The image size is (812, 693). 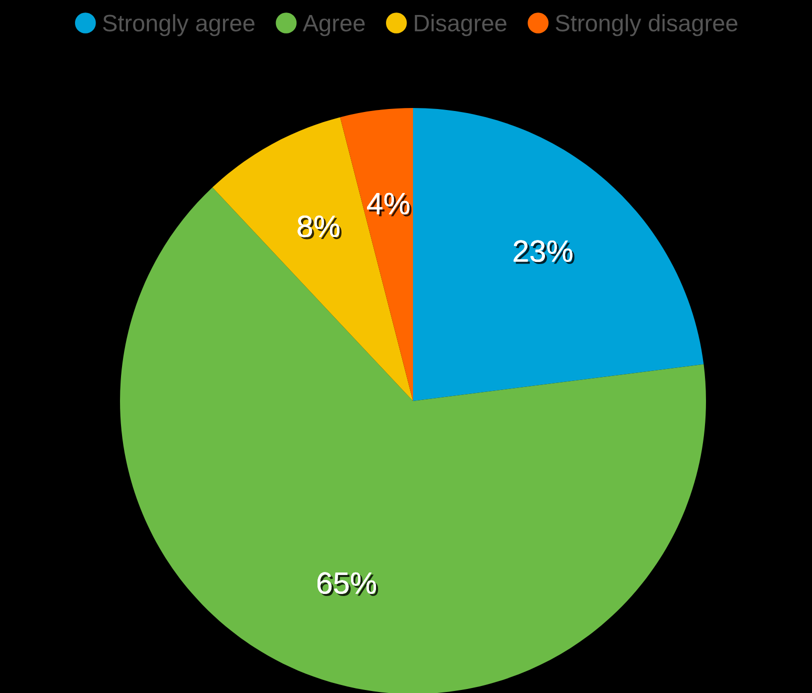 I want to click on legend-label: Disagree, so click(x=460, y=25).